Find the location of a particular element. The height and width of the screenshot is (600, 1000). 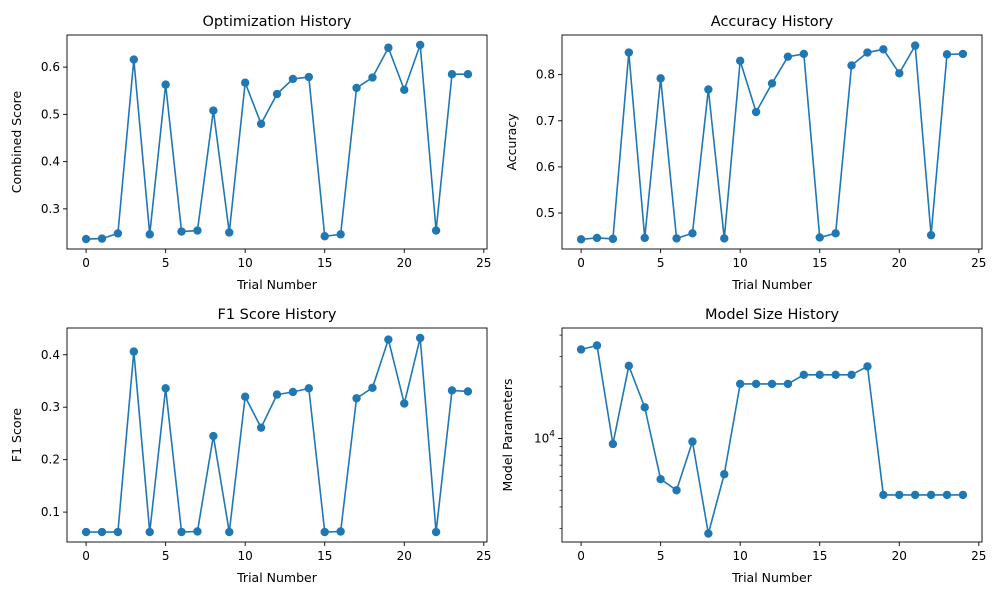

chart-title: Optimization History is located at coordinates (277, 22).